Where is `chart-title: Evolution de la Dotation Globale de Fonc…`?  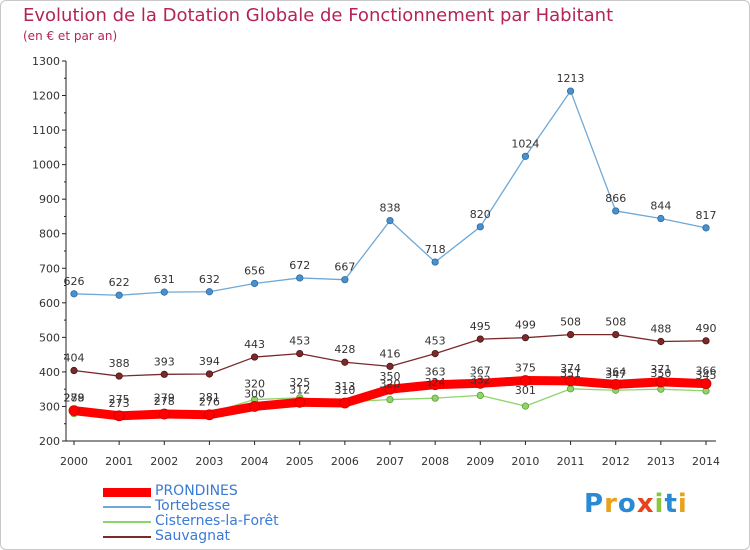
chart-title: Evolution de la Dotation Globale de Fonc… is located at coordinates (318, 15).